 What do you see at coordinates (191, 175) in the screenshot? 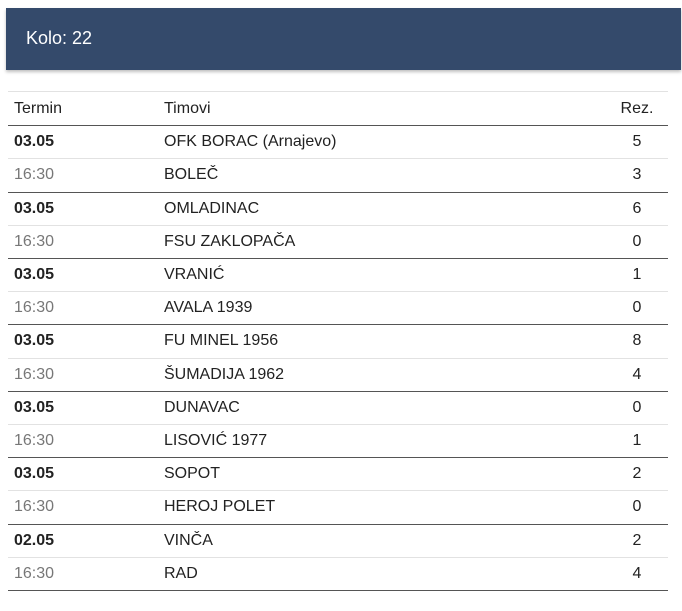
I see `away-team: BOLEČ` at bounding box center [191, 175].